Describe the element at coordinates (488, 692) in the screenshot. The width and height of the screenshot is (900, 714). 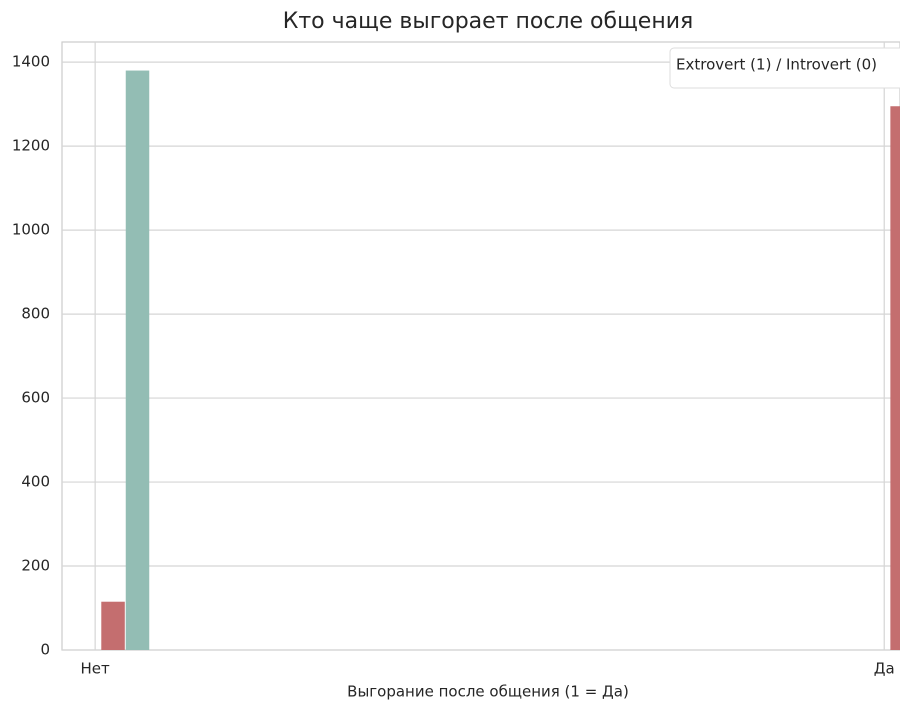
I see `x-axis-label: Выгорание после общения (1 = Да)` at that location.